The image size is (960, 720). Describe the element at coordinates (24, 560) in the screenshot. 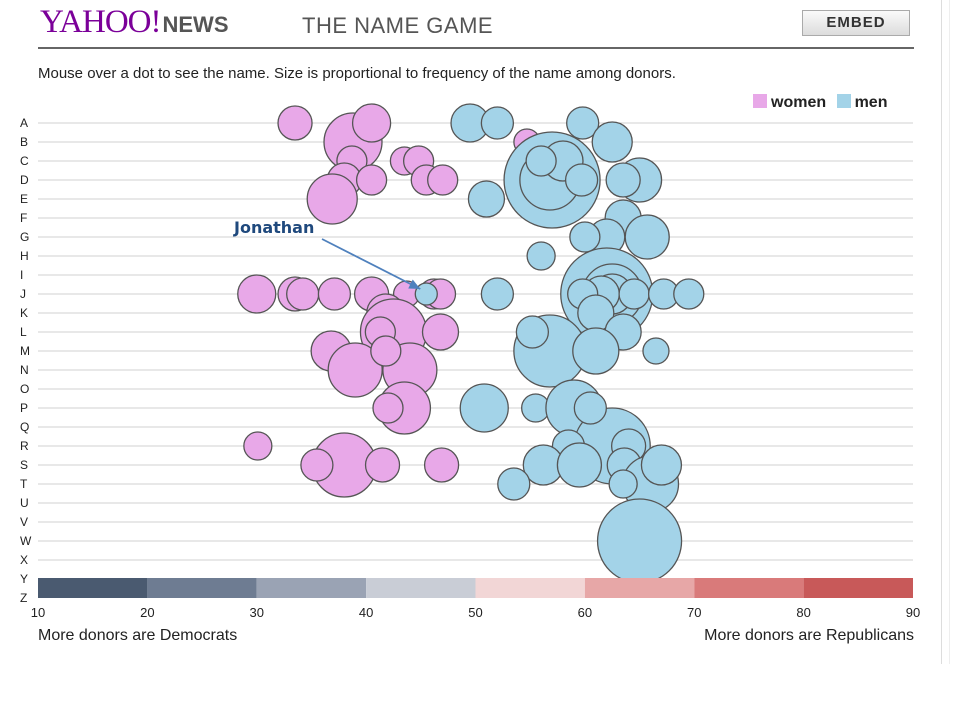

I see `y-axis-letter: X` at that location.